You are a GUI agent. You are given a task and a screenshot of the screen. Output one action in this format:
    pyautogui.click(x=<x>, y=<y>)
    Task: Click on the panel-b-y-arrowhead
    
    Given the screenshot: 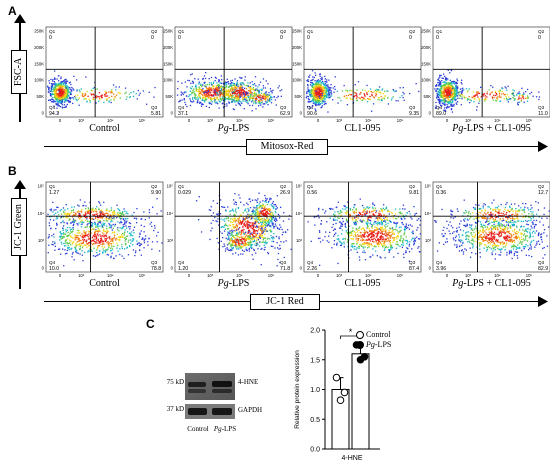 What is the action you would take?
    pyautogui.click(x=20, y=184)
    